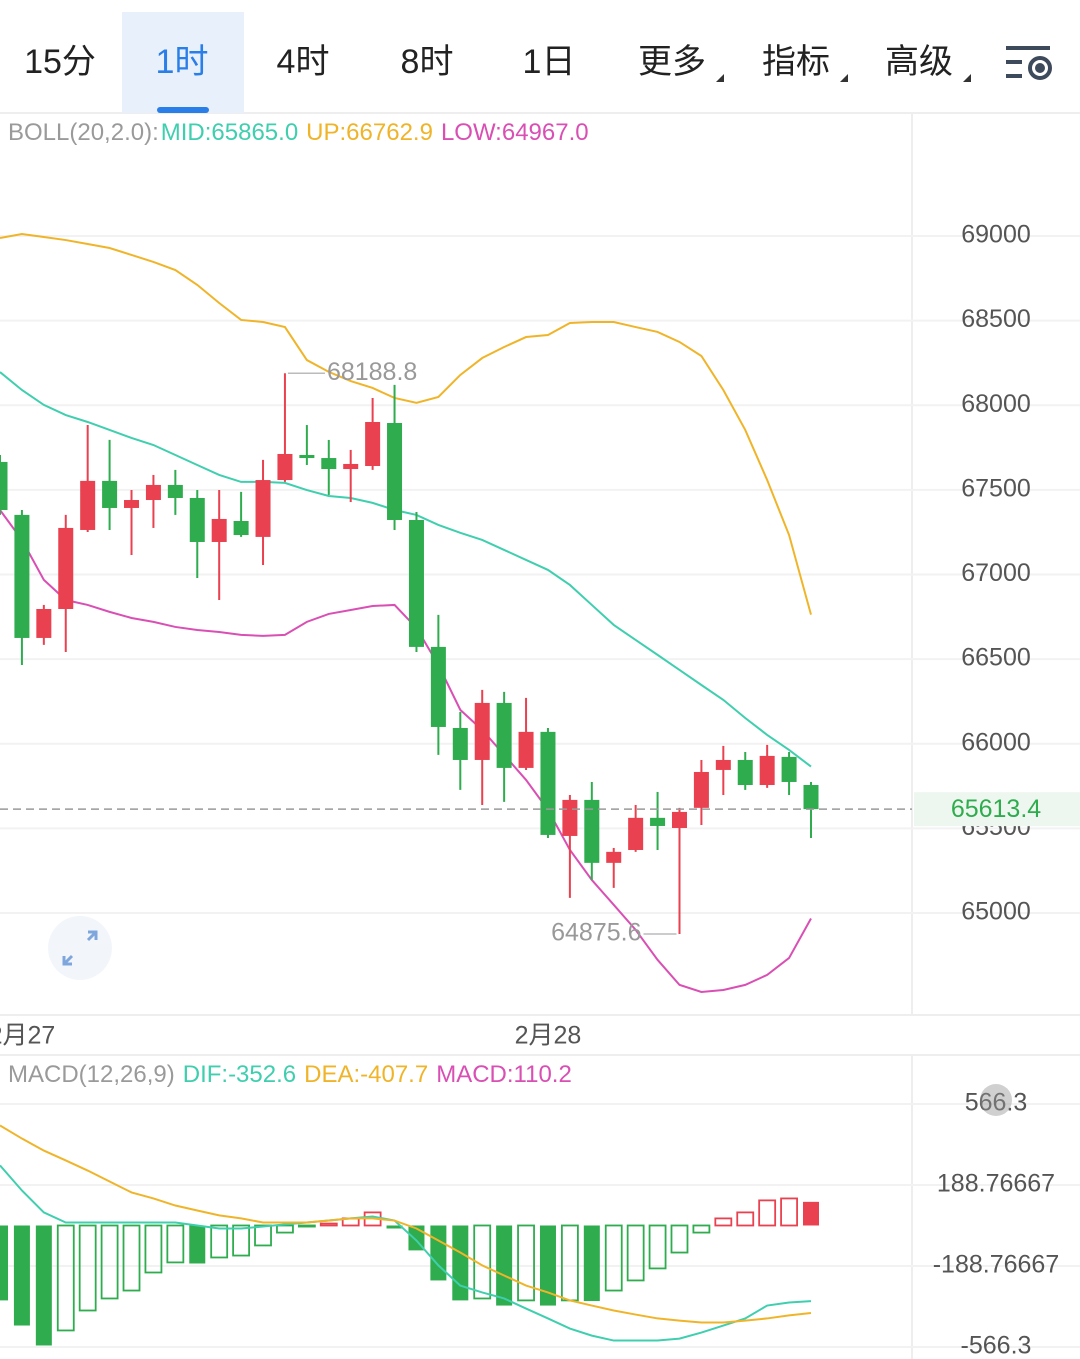  Describe the element at coordinates (372, 372) in the screenshot. I see `high-label: 68188.8` at that location.